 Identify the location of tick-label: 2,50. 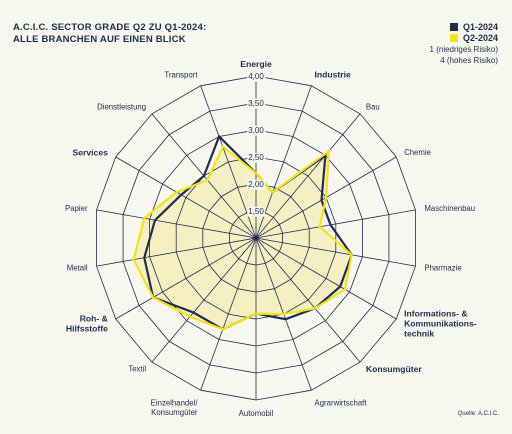
(256, 157).